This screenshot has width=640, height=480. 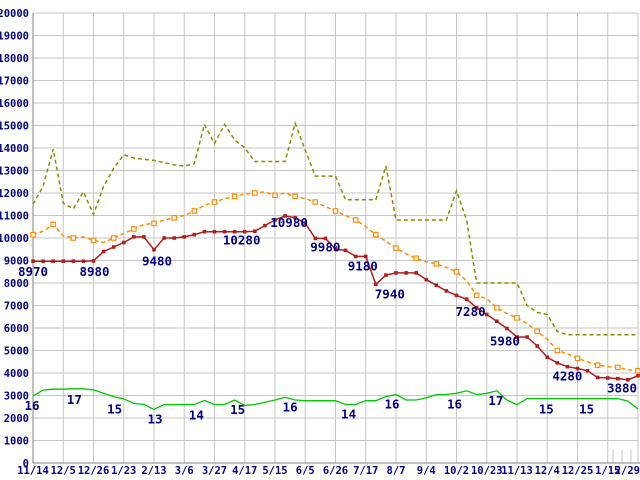 I want to click on x-axis-tick-label: 12/25, so click(x=578, y=471).